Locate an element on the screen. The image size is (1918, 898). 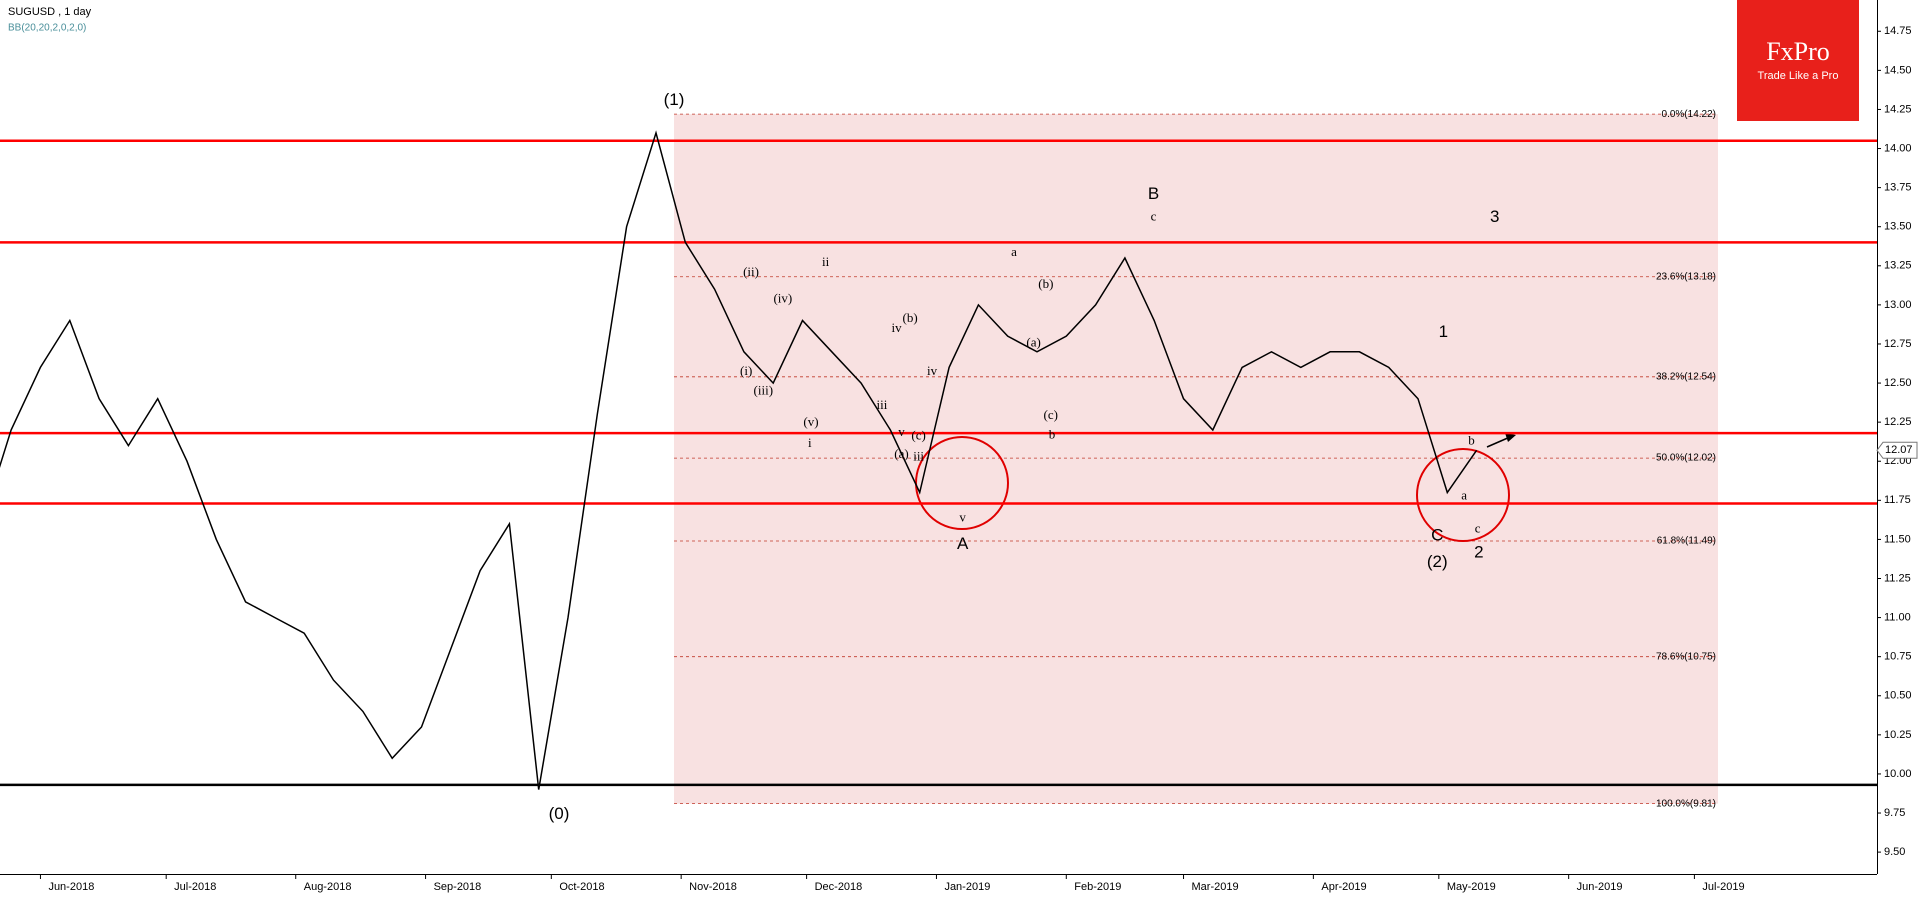
wave-label: (iv) is located at coordinates (782, 298).